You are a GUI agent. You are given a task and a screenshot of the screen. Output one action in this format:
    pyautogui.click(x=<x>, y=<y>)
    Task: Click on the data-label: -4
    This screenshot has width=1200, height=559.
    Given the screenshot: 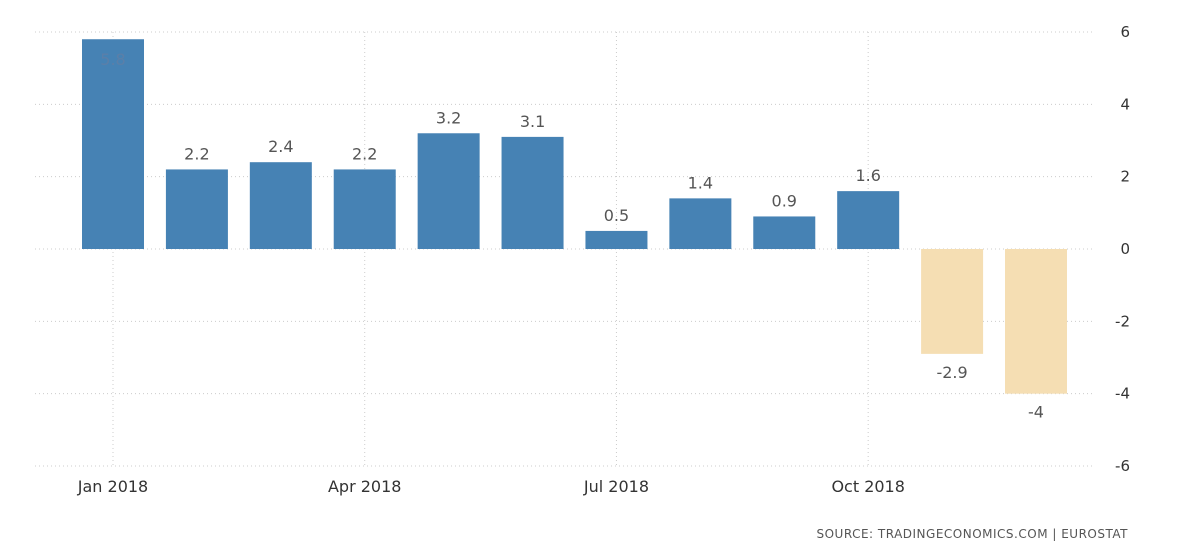 What is the action you would take?
    pyautogui.click(x=1036, y=412)
    